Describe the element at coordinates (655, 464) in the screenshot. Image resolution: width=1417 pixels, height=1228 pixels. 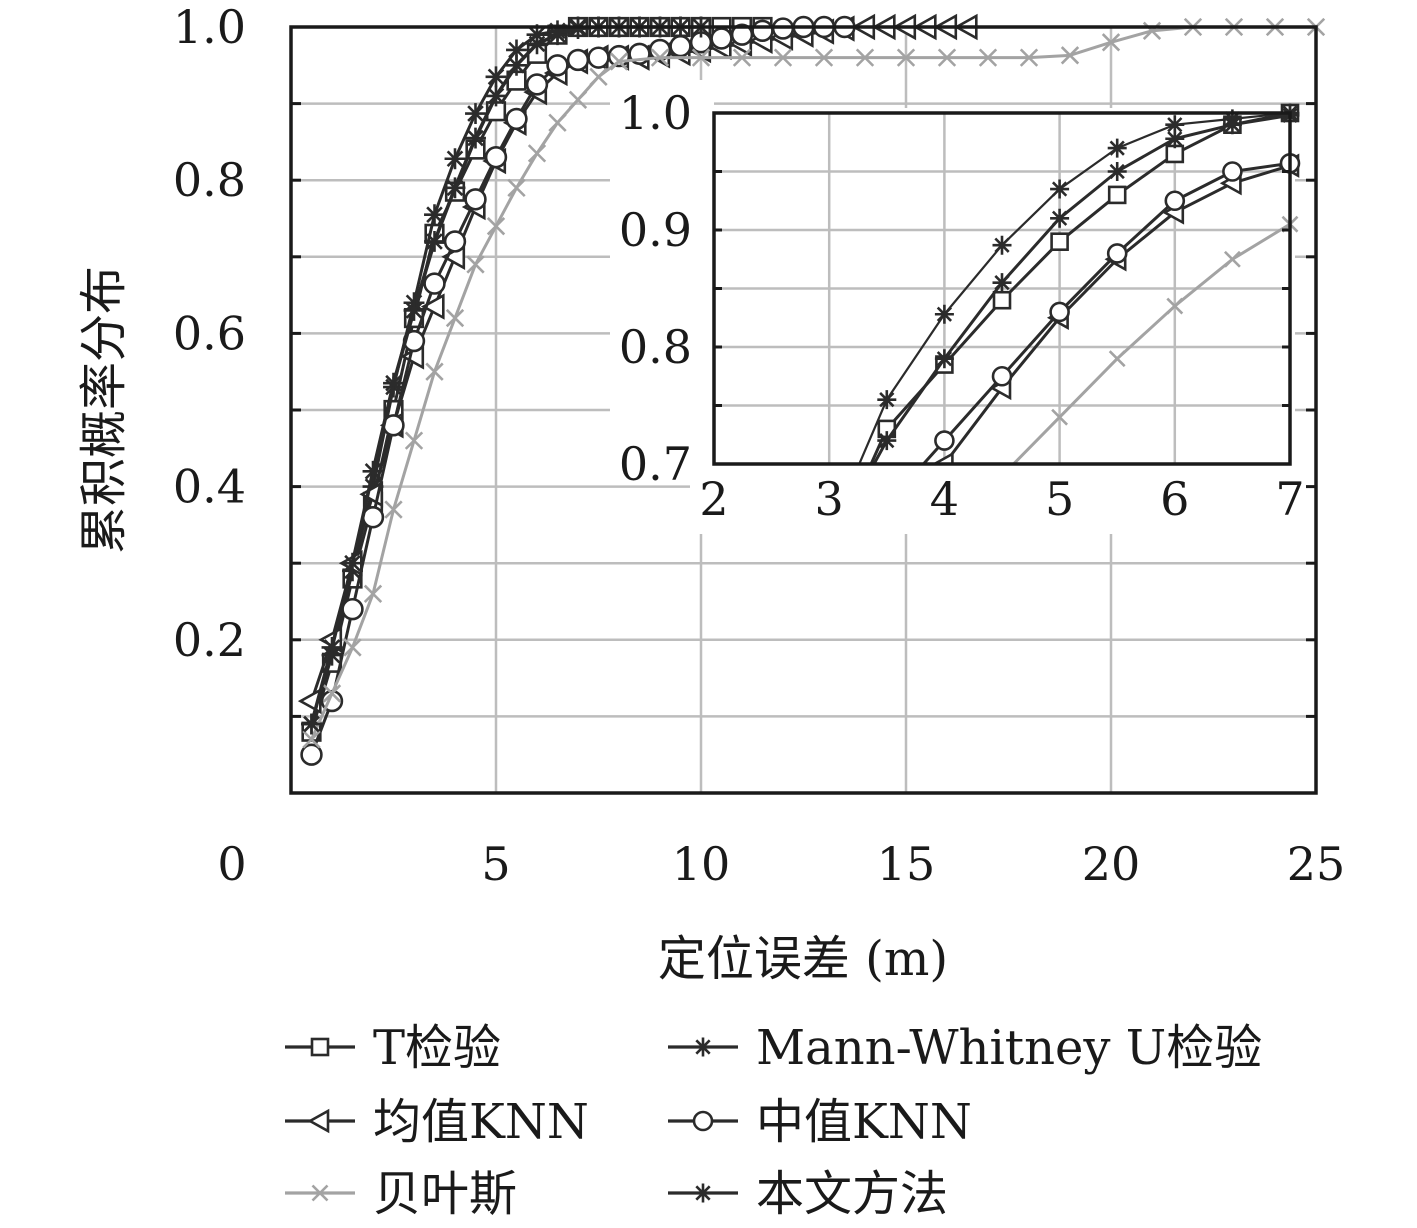
I see `inset-y-tick-label: 0.7` at that location.